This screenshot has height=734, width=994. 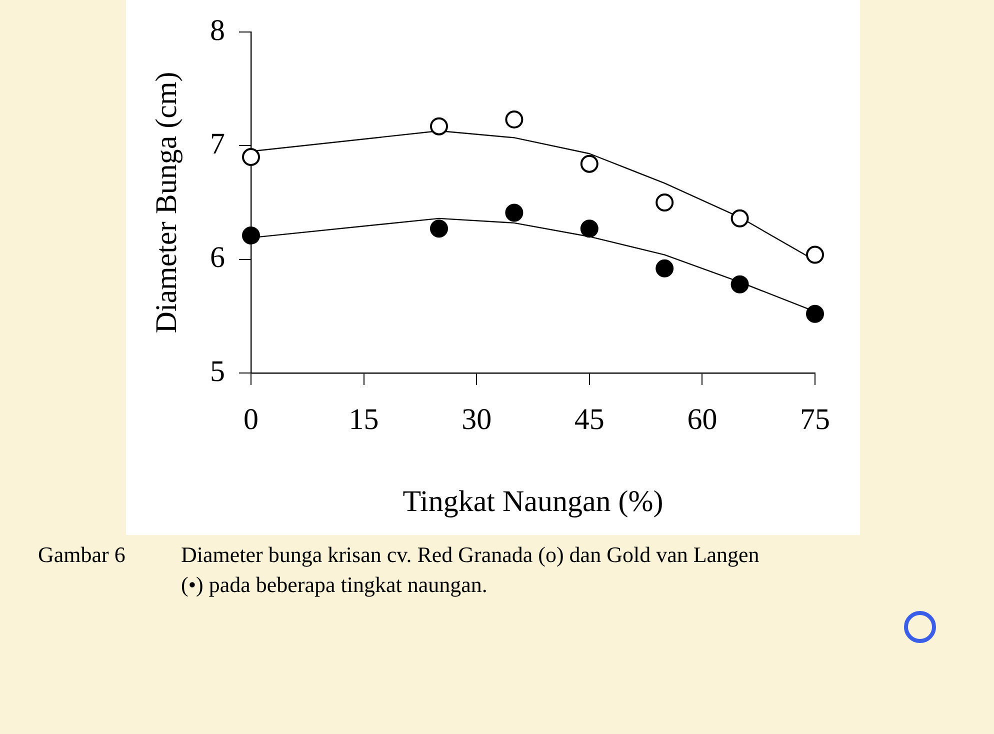 I want to click on x-tick-label: 75, so click(x=815, y=419).